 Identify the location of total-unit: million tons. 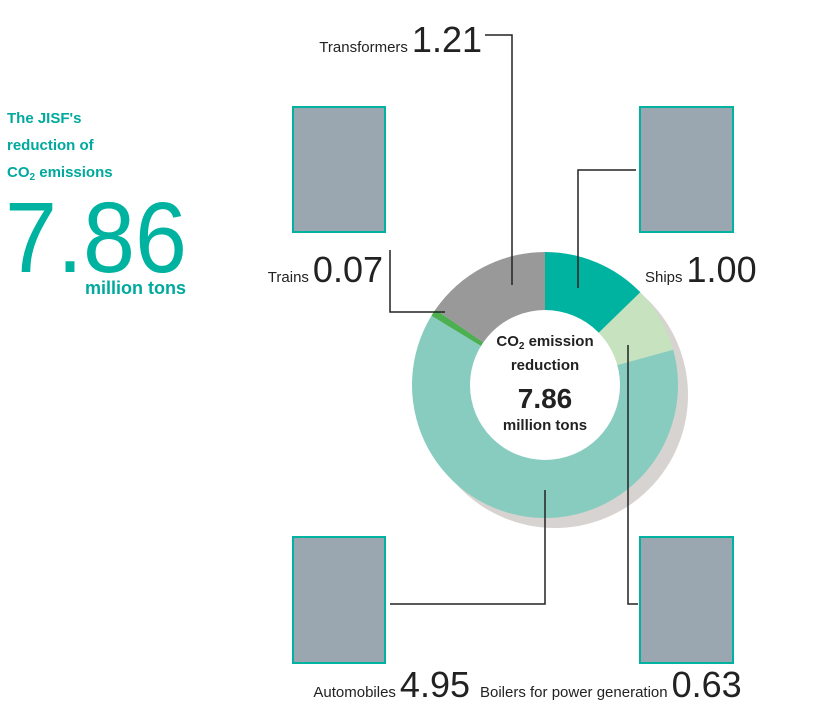
(135, 288).